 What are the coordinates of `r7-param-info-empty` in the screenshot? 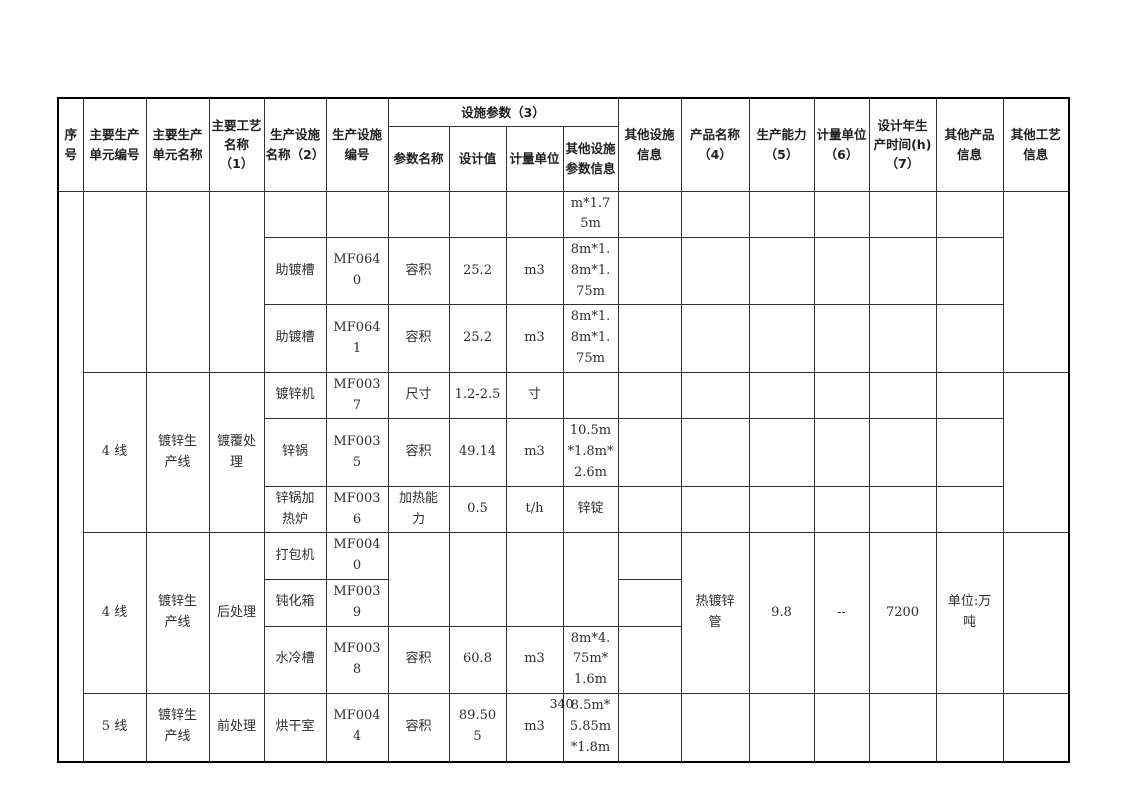 It's located at (590, 579).